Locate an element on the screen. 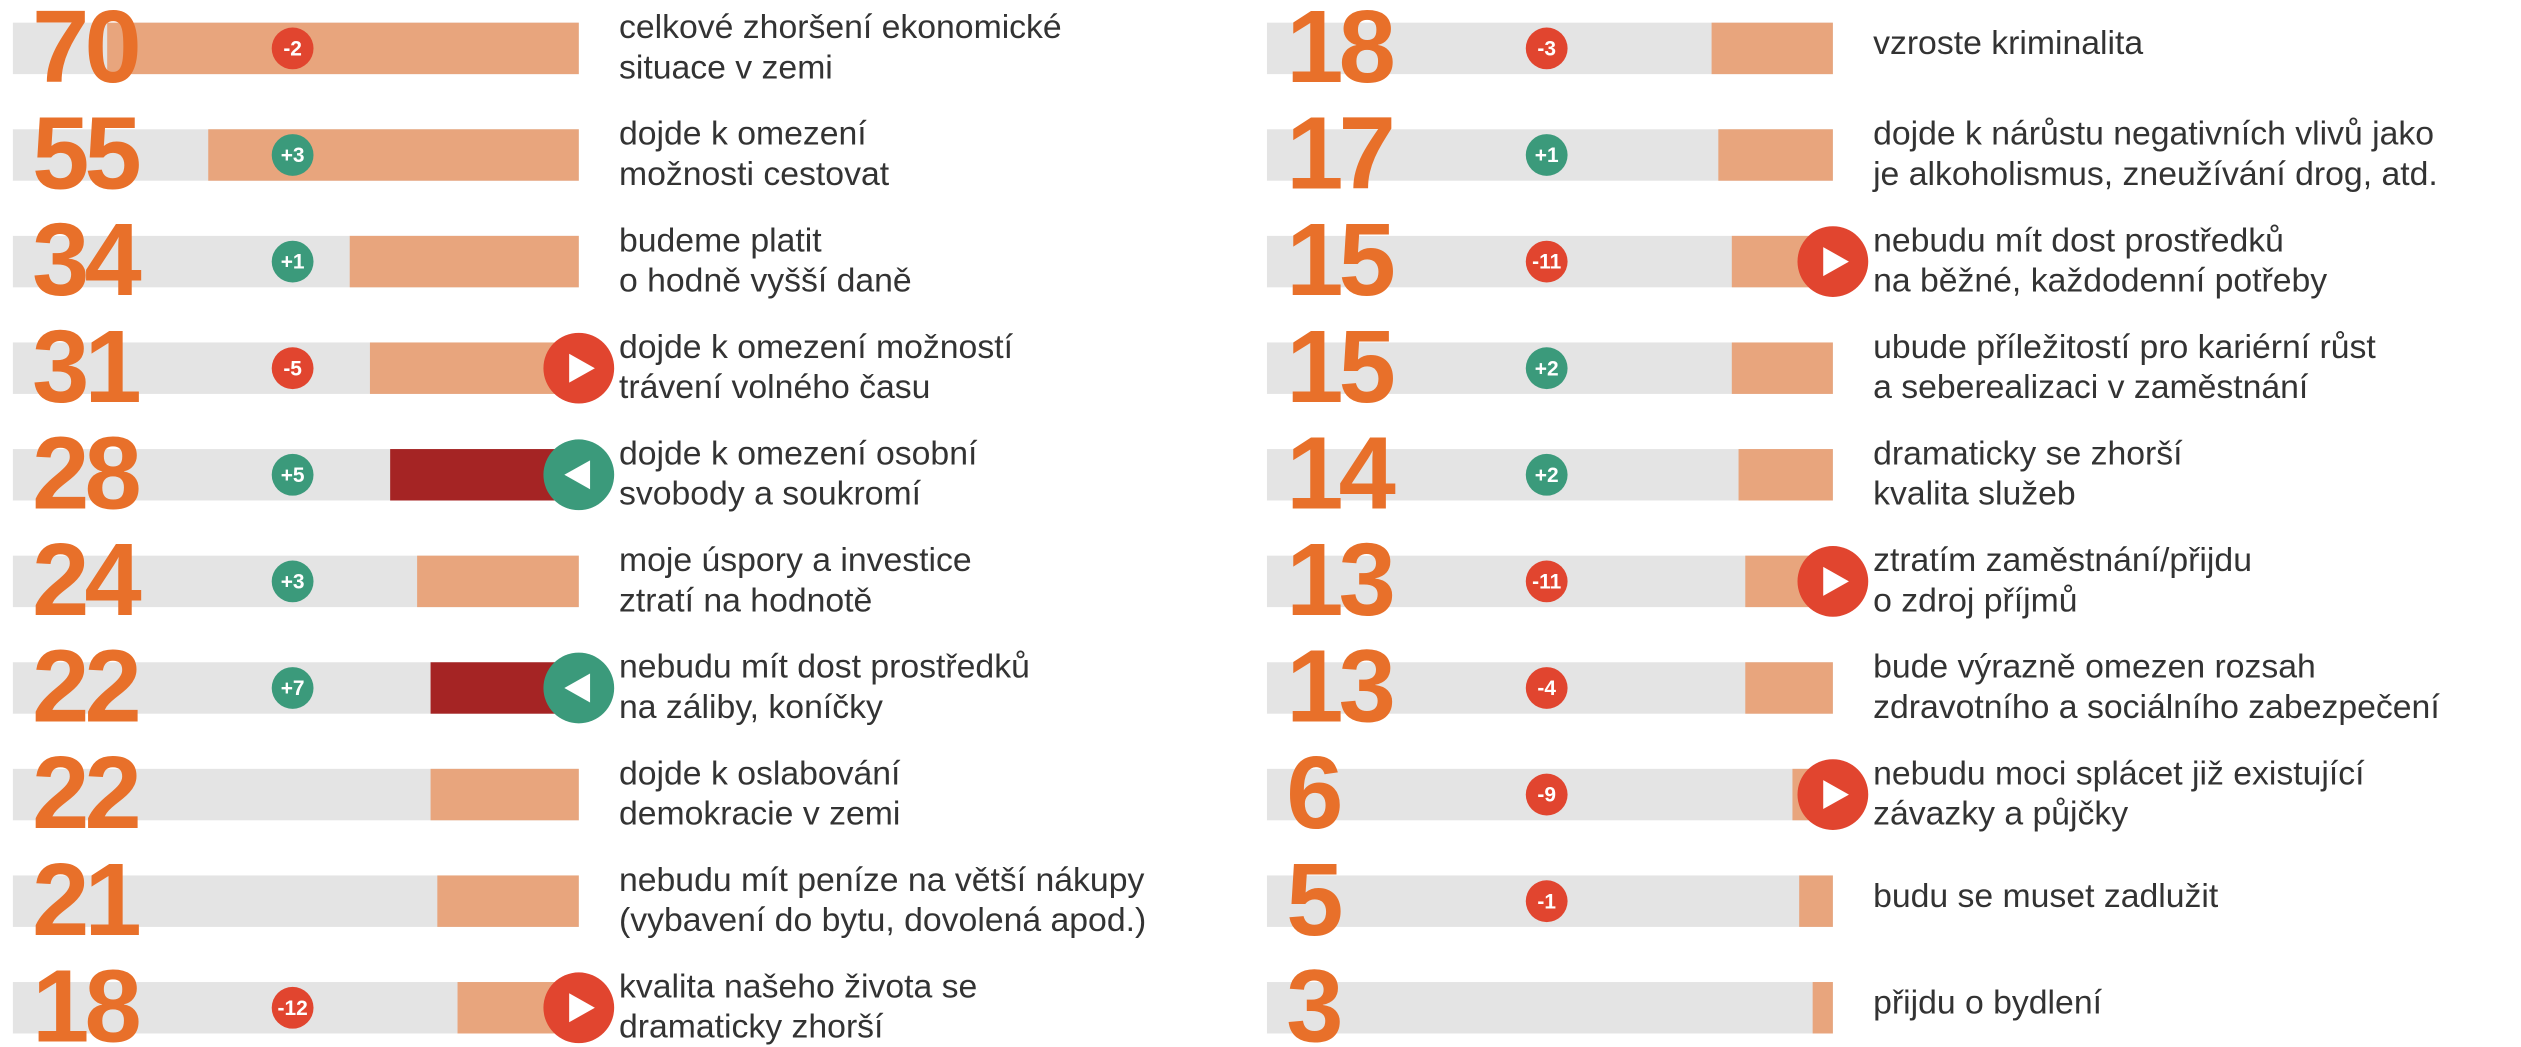 This screenshot has height=1047, width=2521. category-line: demokracie v zemi is located at coordinates (759, 813).